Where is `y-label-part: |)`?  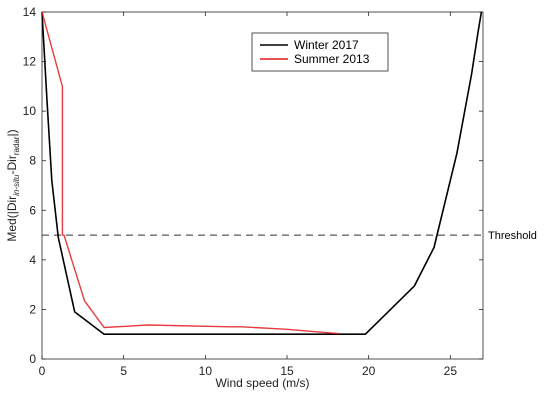 y-label-part: |) is located at coordinates (12, 132).